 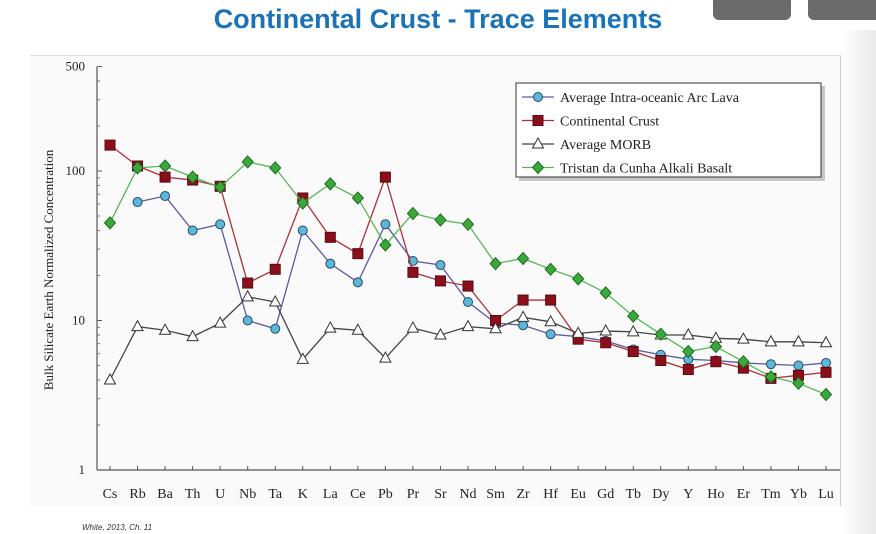 I want to click on x-tick-label: Ce, so click(x=358, y=494).